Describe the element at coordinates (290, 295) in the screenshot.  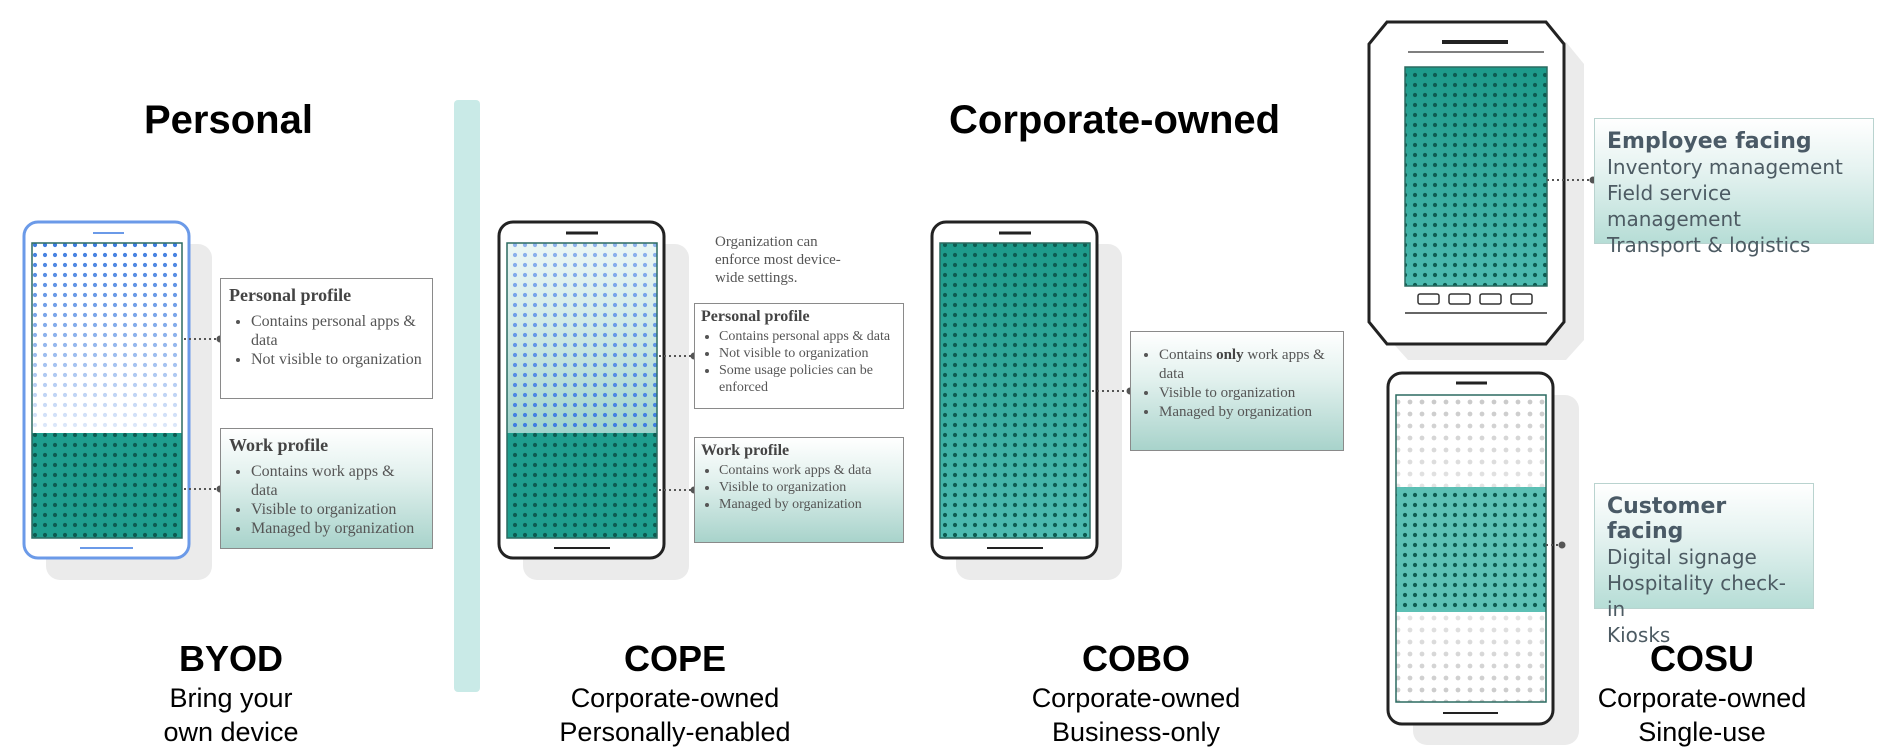
I see `byod-personal-profile-title: Personal profile` at that location.